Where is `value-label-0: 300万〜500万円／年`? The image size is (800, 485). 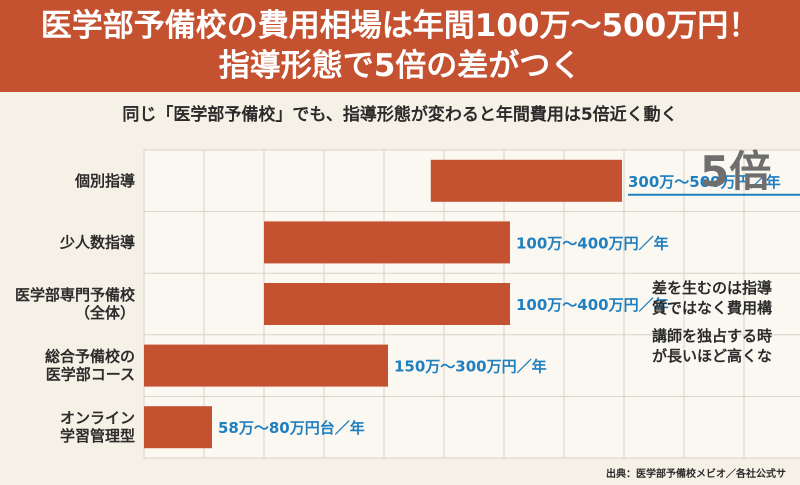
value-label-0: 300万〜500万円／年 is located at coordinates (704, 182).